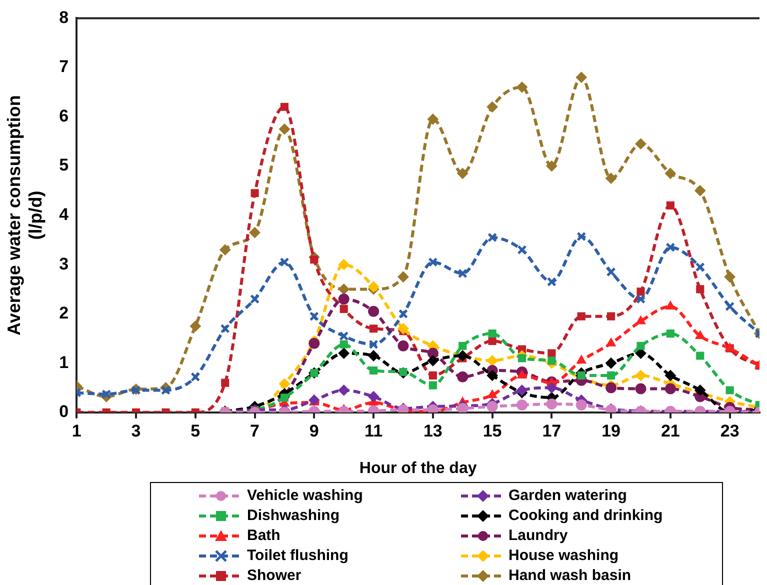 The image size is (767, 585). What do you see at coordinates (64, 214) in the screenshot?
I see `y-tick-label: 4` at bounding box center [64, 214].